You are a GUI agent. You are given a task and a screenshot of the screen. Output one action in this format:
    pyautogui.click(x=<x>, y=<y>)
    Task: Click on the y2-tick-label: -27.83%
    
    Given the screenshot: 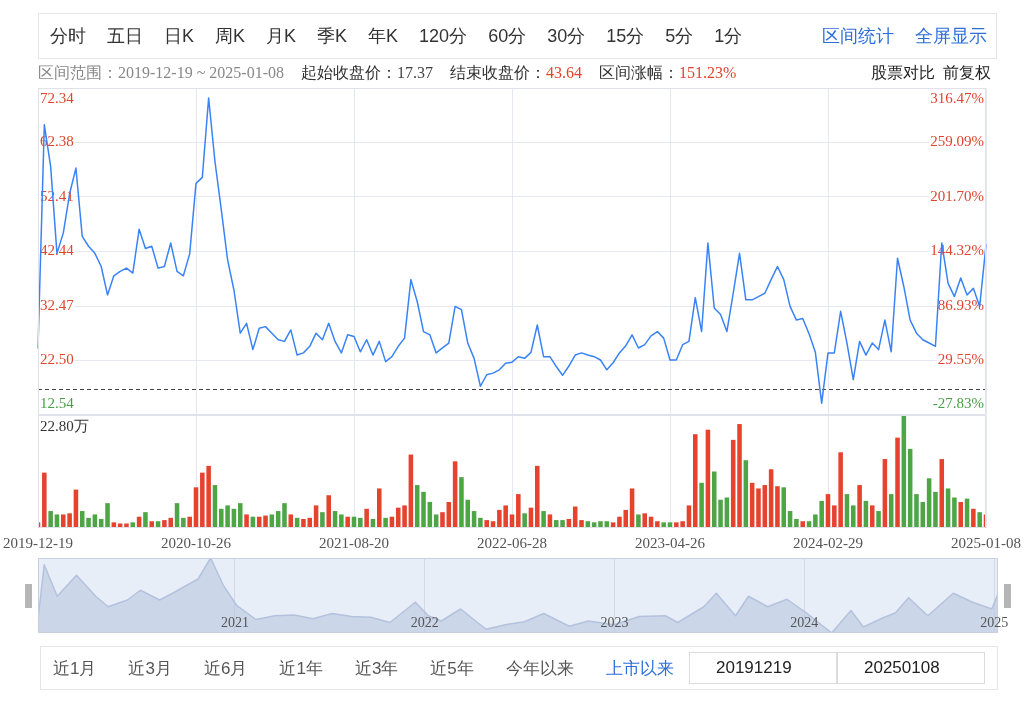 What is the action you would take?
    pyautogui.click(x=958, y=402)
    